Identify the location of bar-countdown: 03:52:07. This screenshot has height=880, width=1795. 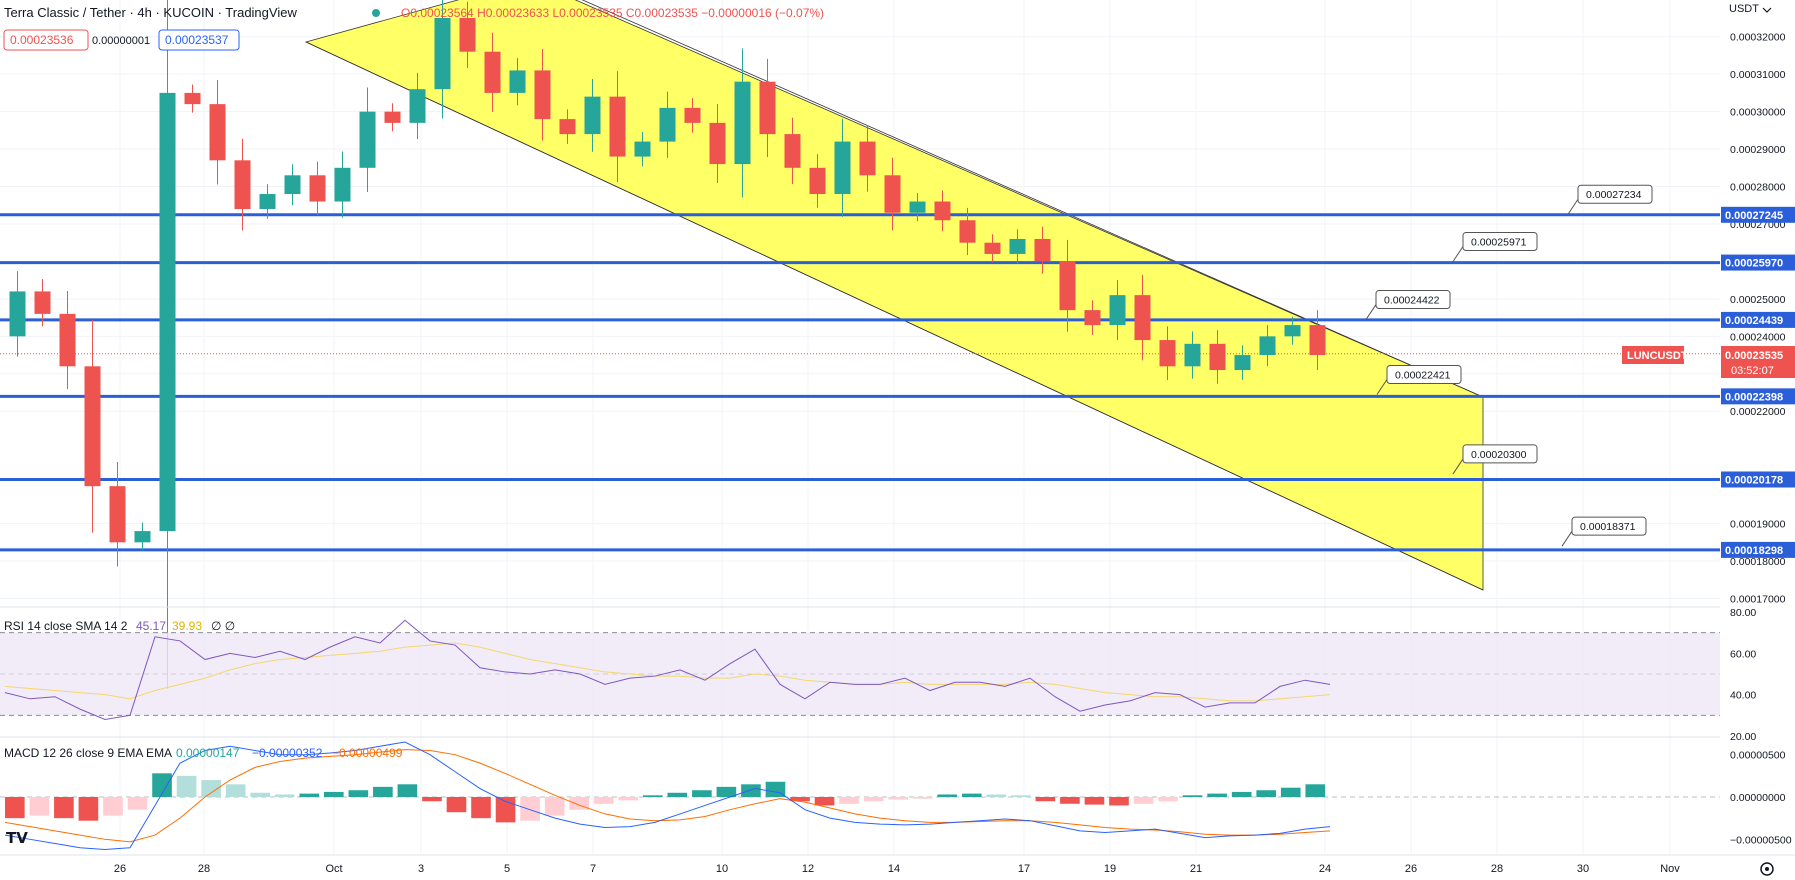
(1752, 371).